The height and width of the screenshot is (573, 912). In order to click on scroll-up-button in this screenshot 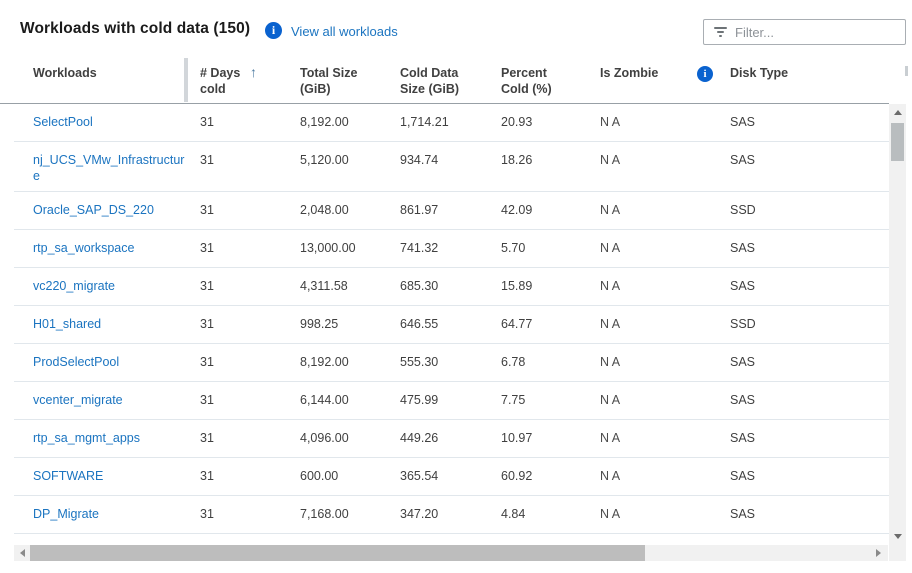, I will do `click(897, 112)`.